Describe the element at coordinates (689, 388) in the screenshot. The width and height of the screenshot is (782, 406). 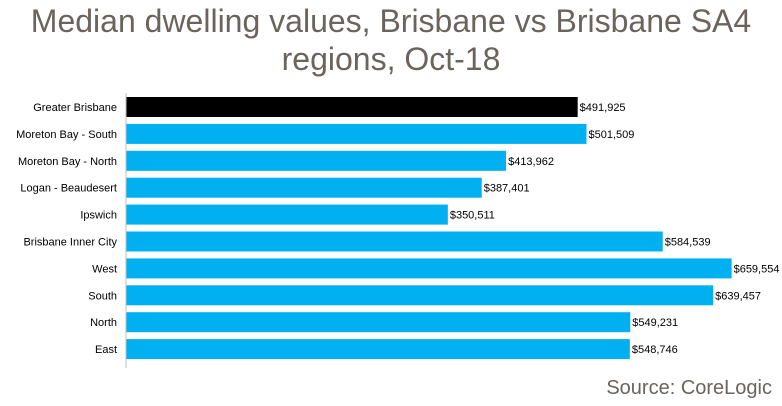
I see `source-note: Source: CoreLogic` at that location.